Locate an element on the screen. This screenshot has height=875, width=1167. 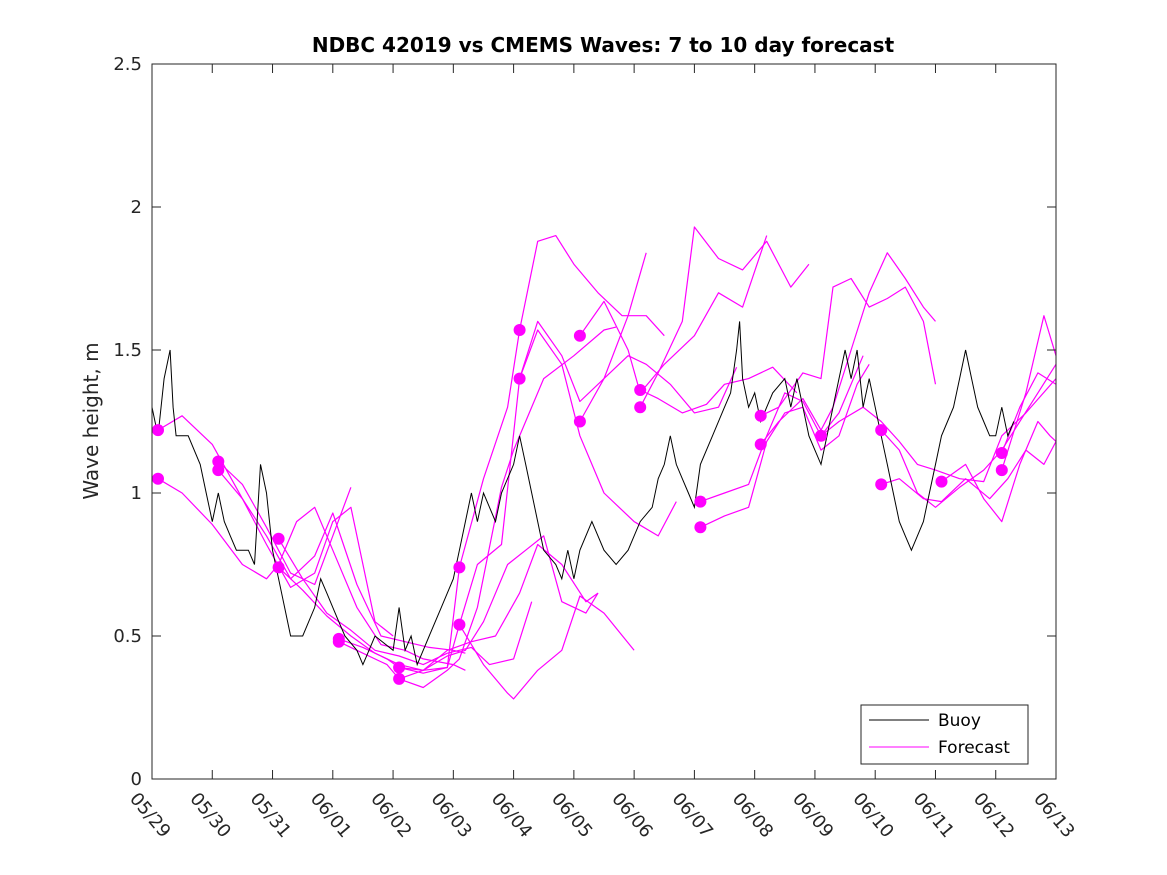
x-tick-label: 06/11 is located at coordinates (933, 815).